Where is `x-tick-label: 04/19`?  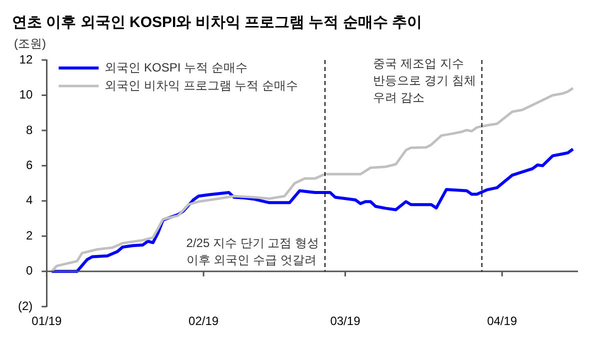 x-tick-label: 04/19 is located at coordinates (502, 321).